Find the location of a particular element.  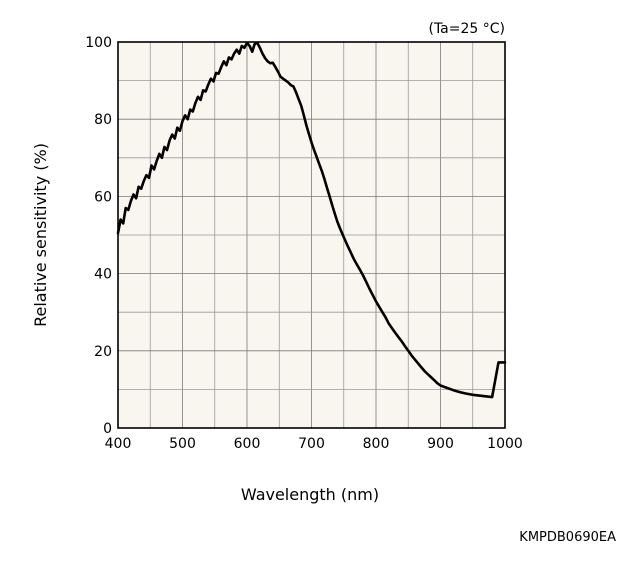

y-tick-label: 60 is located at coordinates (103, 197).